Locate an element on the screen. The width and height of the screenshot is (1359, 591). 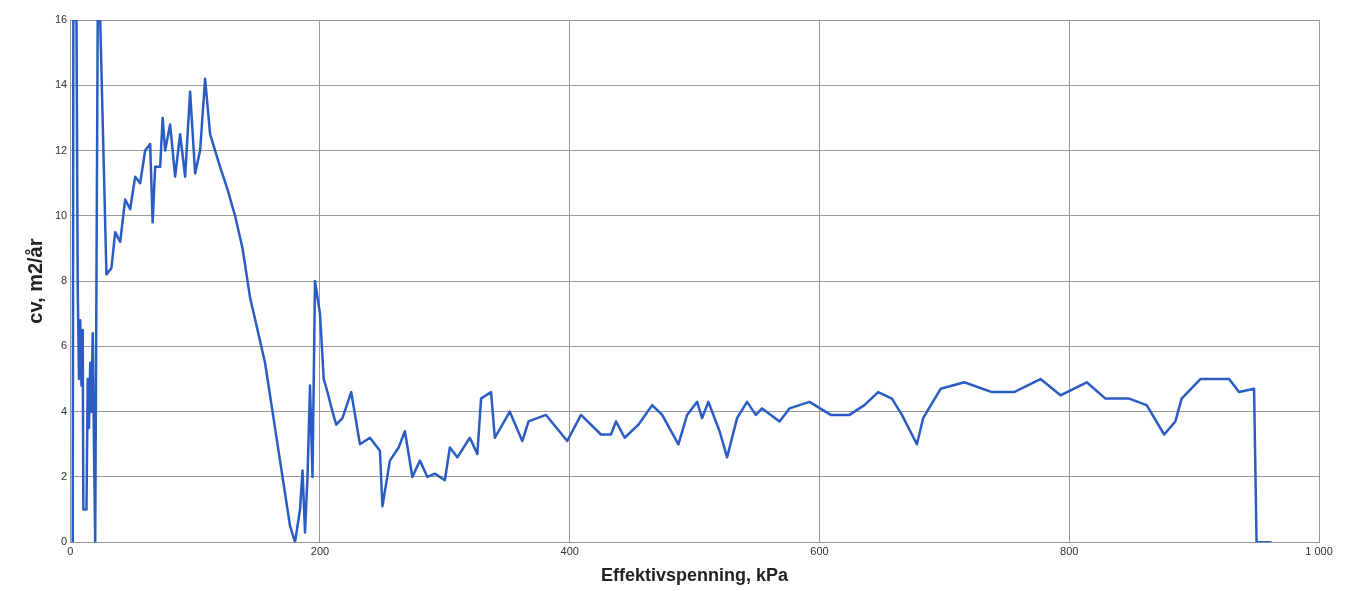
y-tick-label: 2 is located at coordinates (64, 475).